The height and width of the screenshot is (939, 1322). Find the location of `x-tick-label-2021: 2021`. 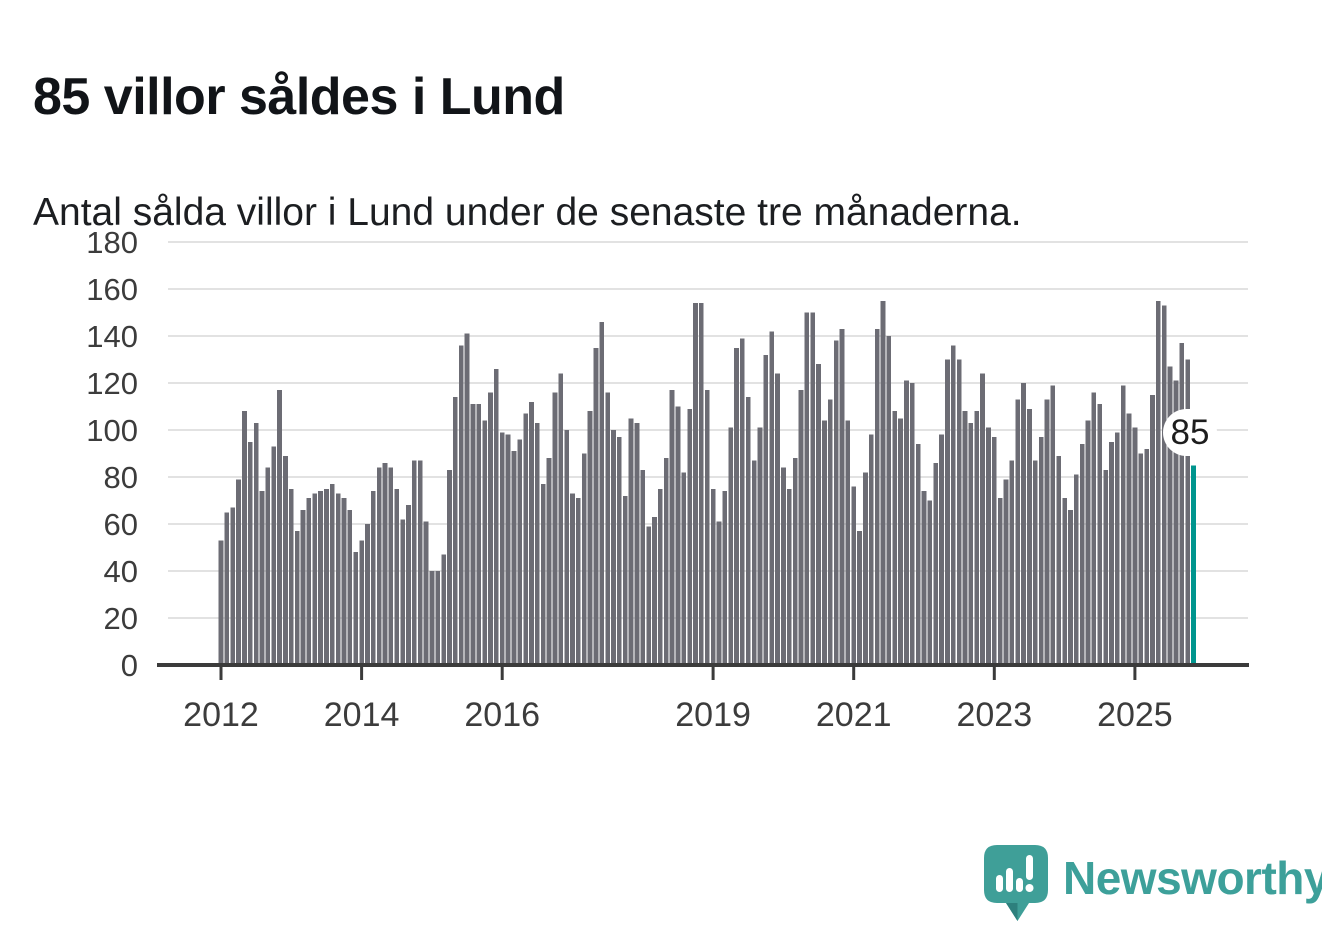

x-tick-label-2021: 2021 is located at coordinates (854, 715).